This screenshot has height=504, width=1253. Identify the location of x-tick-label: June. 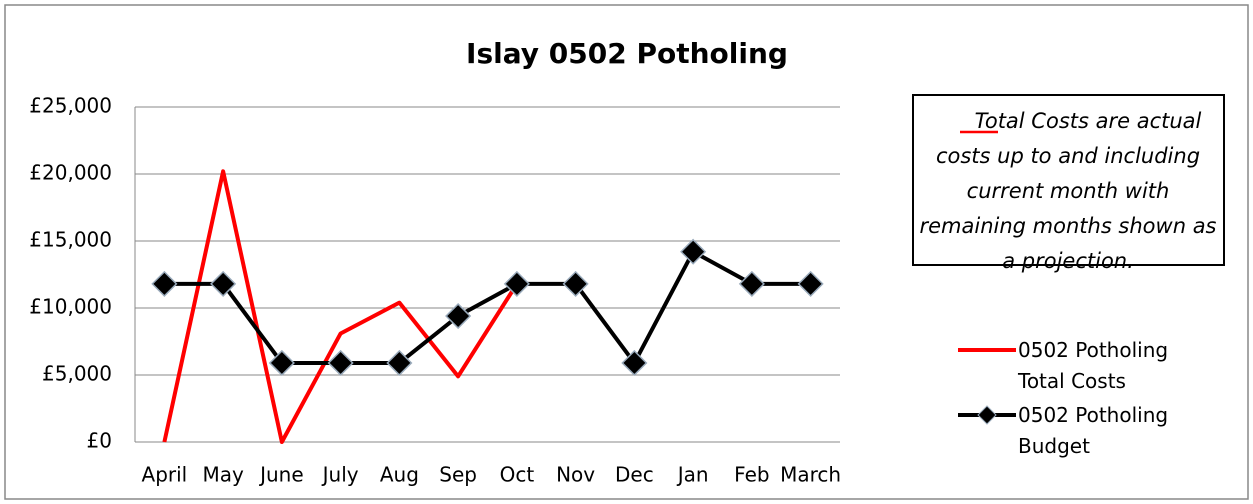
(281, 475).